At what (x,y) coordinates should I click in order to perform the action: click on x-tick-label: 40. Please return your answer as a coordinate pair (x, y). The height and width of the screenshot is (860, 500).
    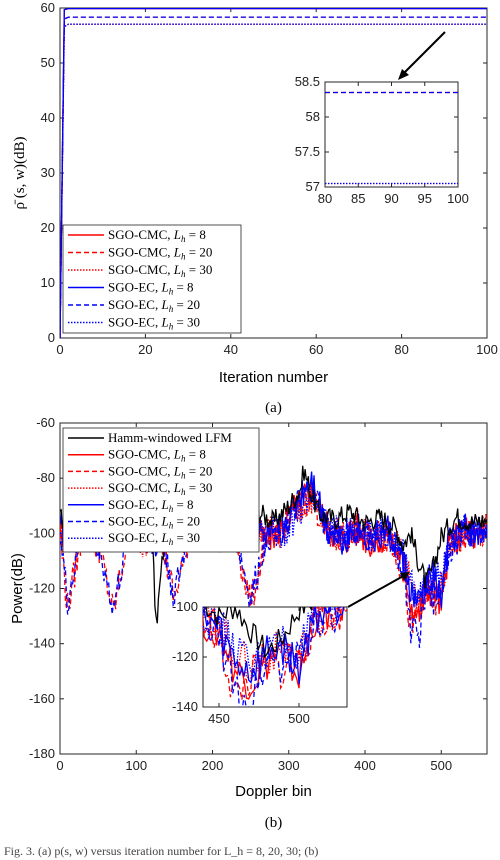
    Looking at the image, I should click on (231, 349).